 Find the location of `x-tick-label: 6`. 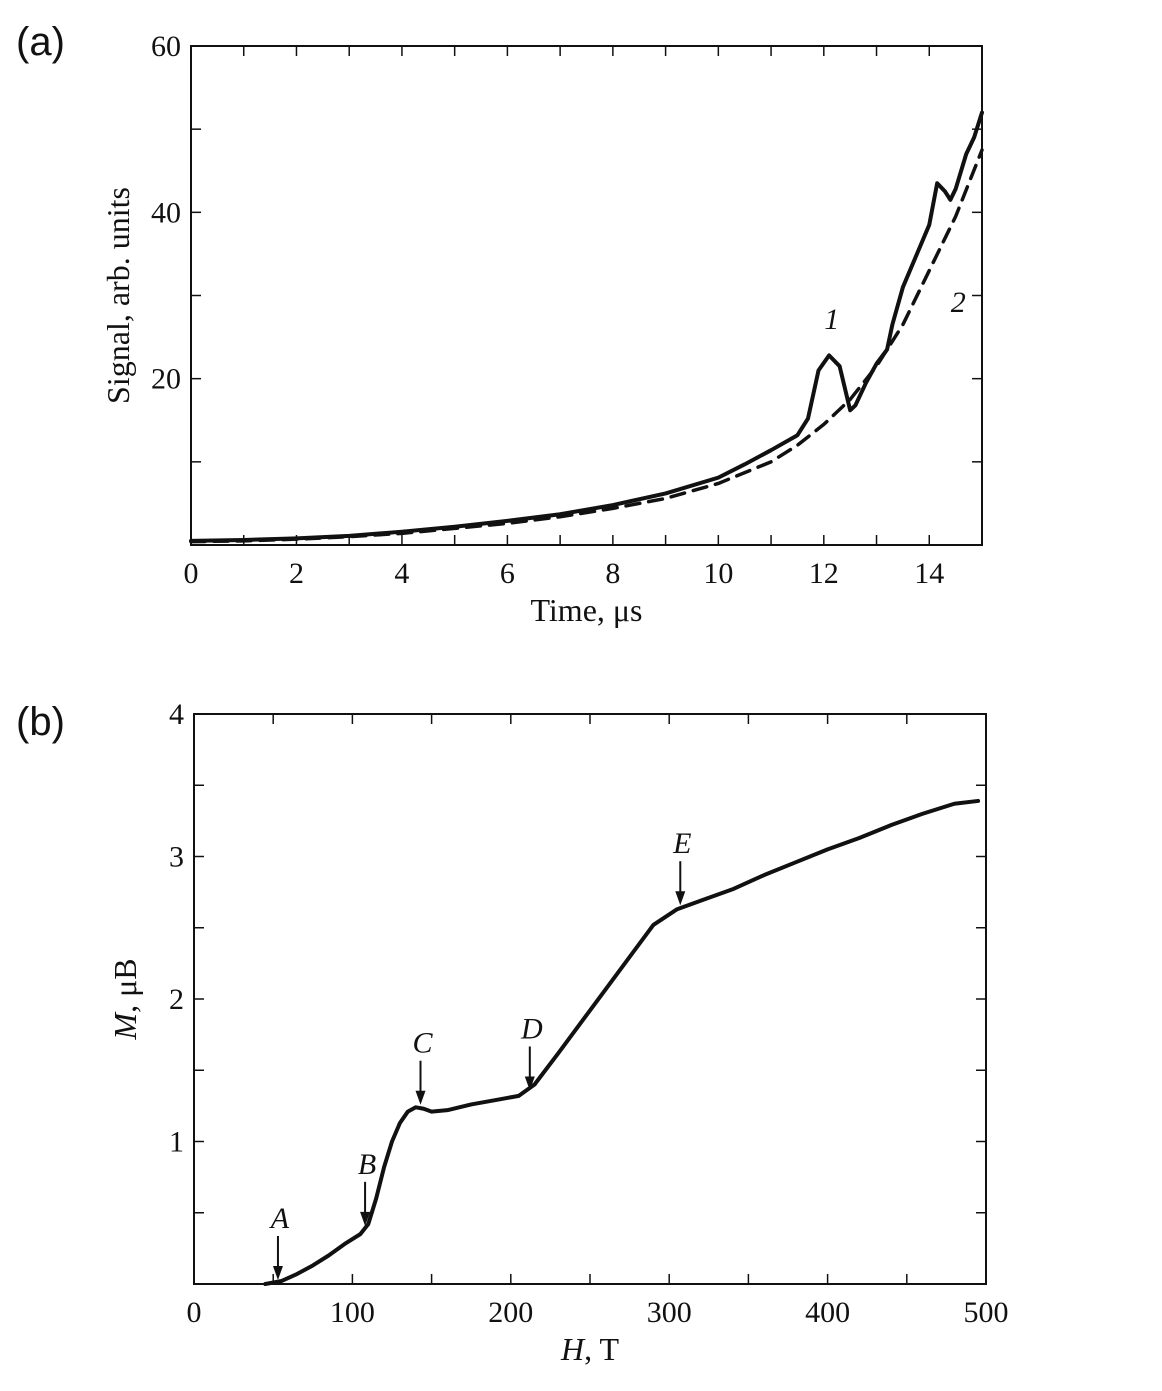

x-tick-label: 6 is located at coordinates (507, 573).